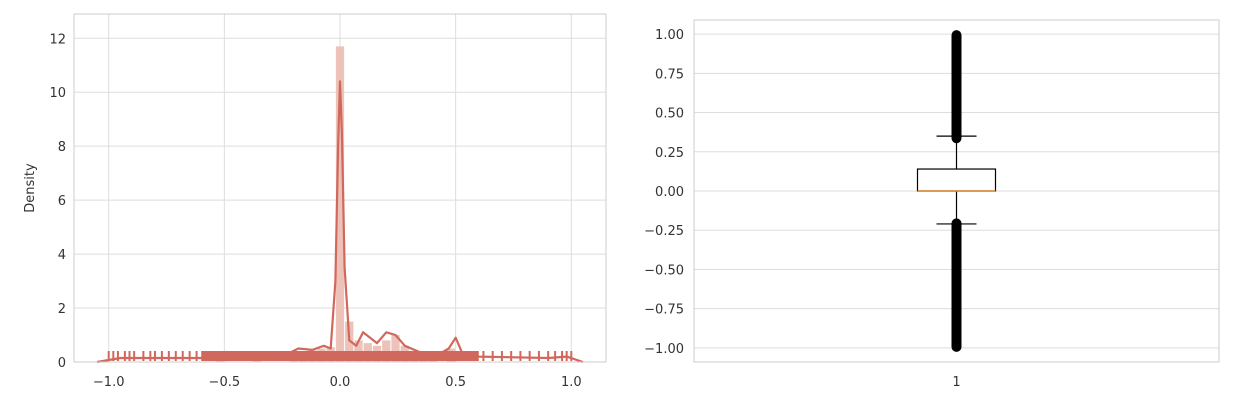 Image resolution: width=1238 pixels, height=400 pixels. Describe the element at coordinates (62, 255) in the screenshot. I see `left-y-tick-label: 4` at that location.